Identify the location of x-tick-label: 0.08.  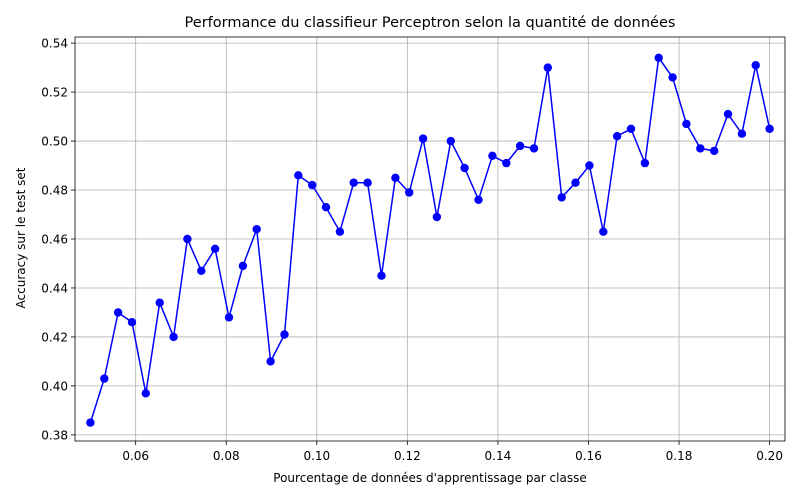
(226, 456).